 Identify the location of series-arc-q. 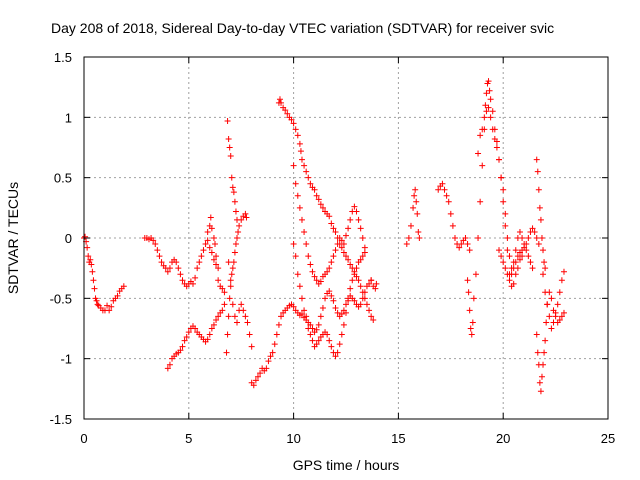
(519, 254).